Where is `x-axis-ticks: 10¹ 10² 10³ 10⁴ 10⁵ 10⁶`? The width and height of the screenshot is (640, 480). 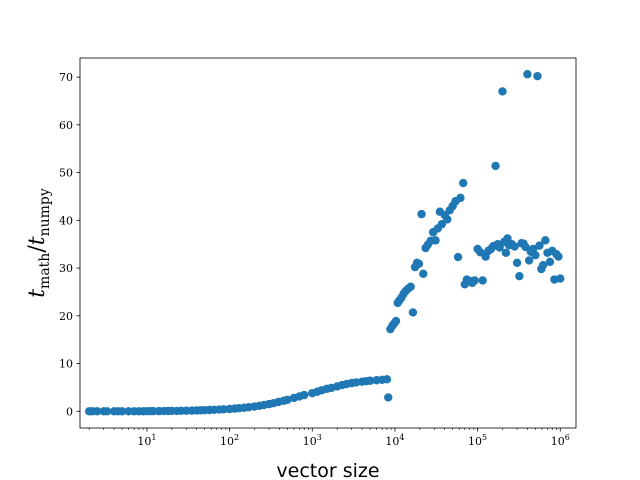
x-axis-ticks: 10¹ 10² 10³ 10⁴ 10⁵ 10⁶ is located at coordinates (329, 438).